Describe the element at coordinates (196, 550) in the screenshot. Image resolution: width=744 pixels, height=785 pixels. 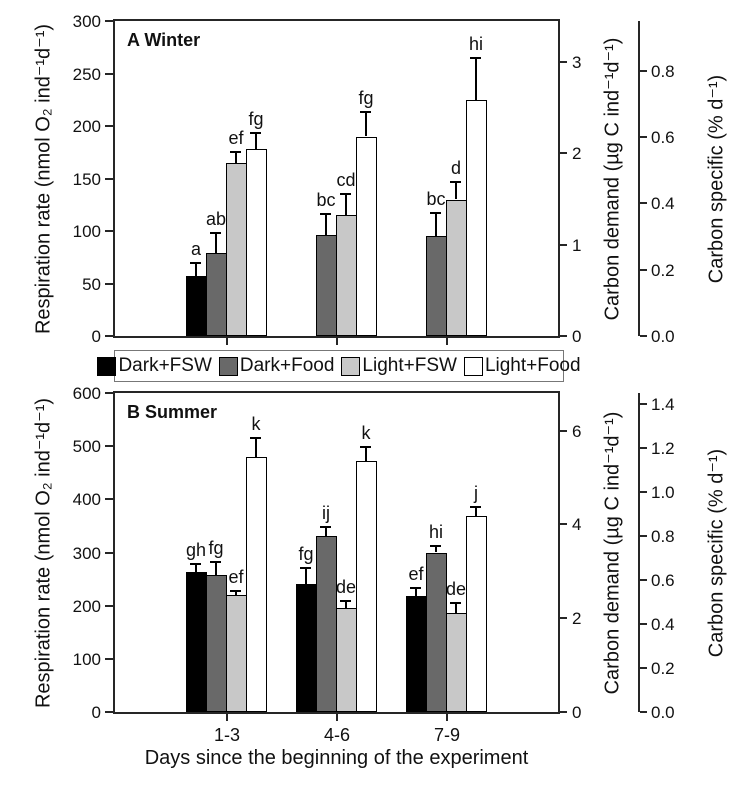
I see `significance-letter: gh` at that location.